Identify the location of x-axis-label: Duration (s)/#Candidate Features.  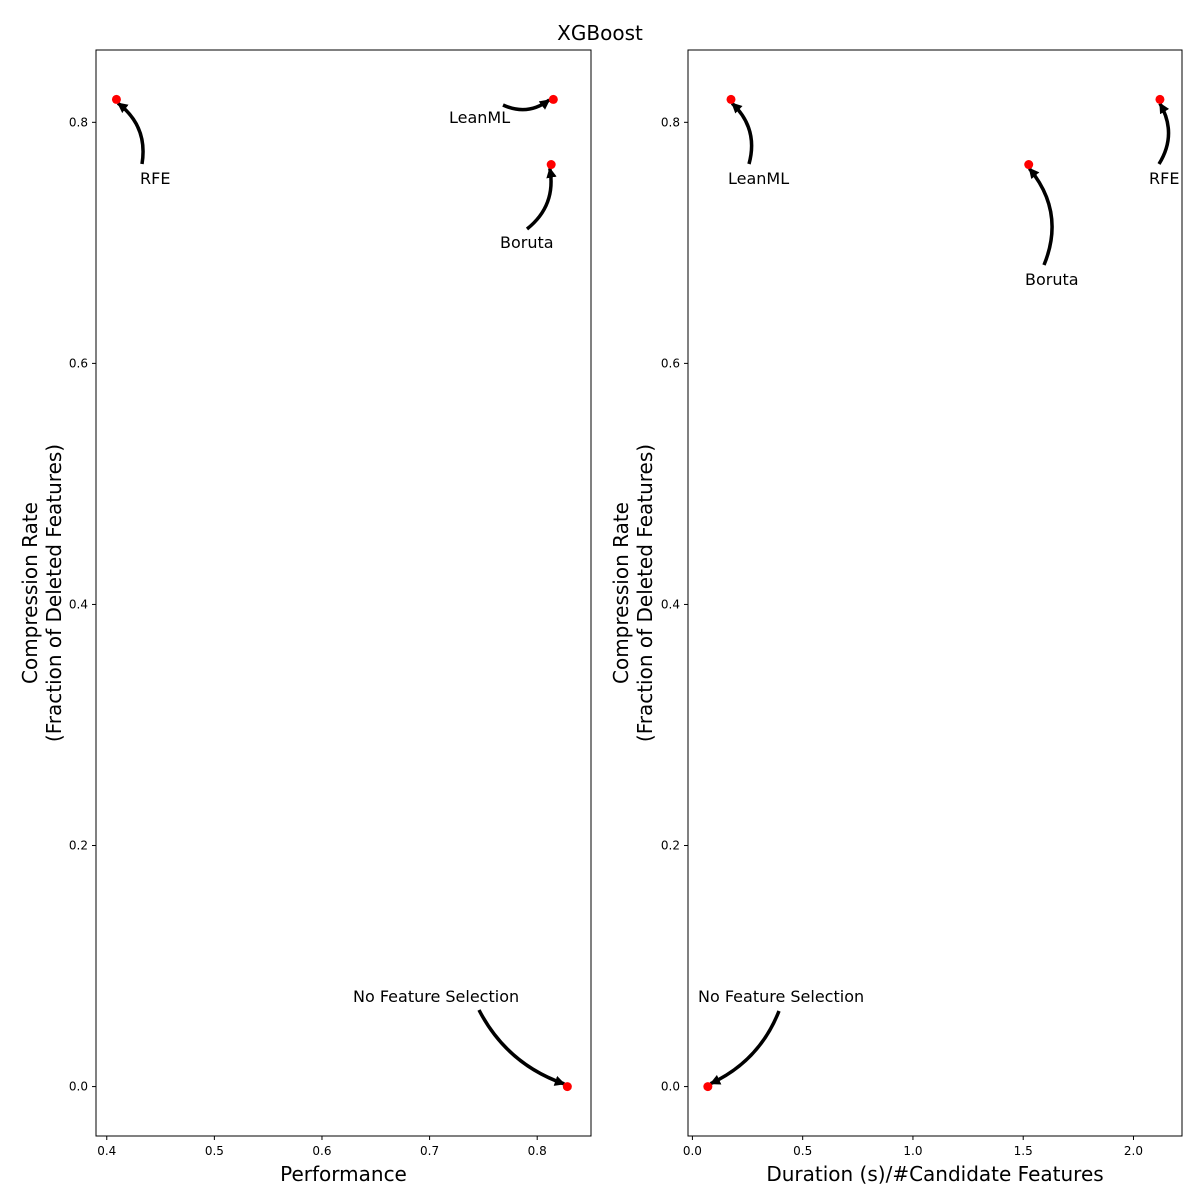
(934, 1174).